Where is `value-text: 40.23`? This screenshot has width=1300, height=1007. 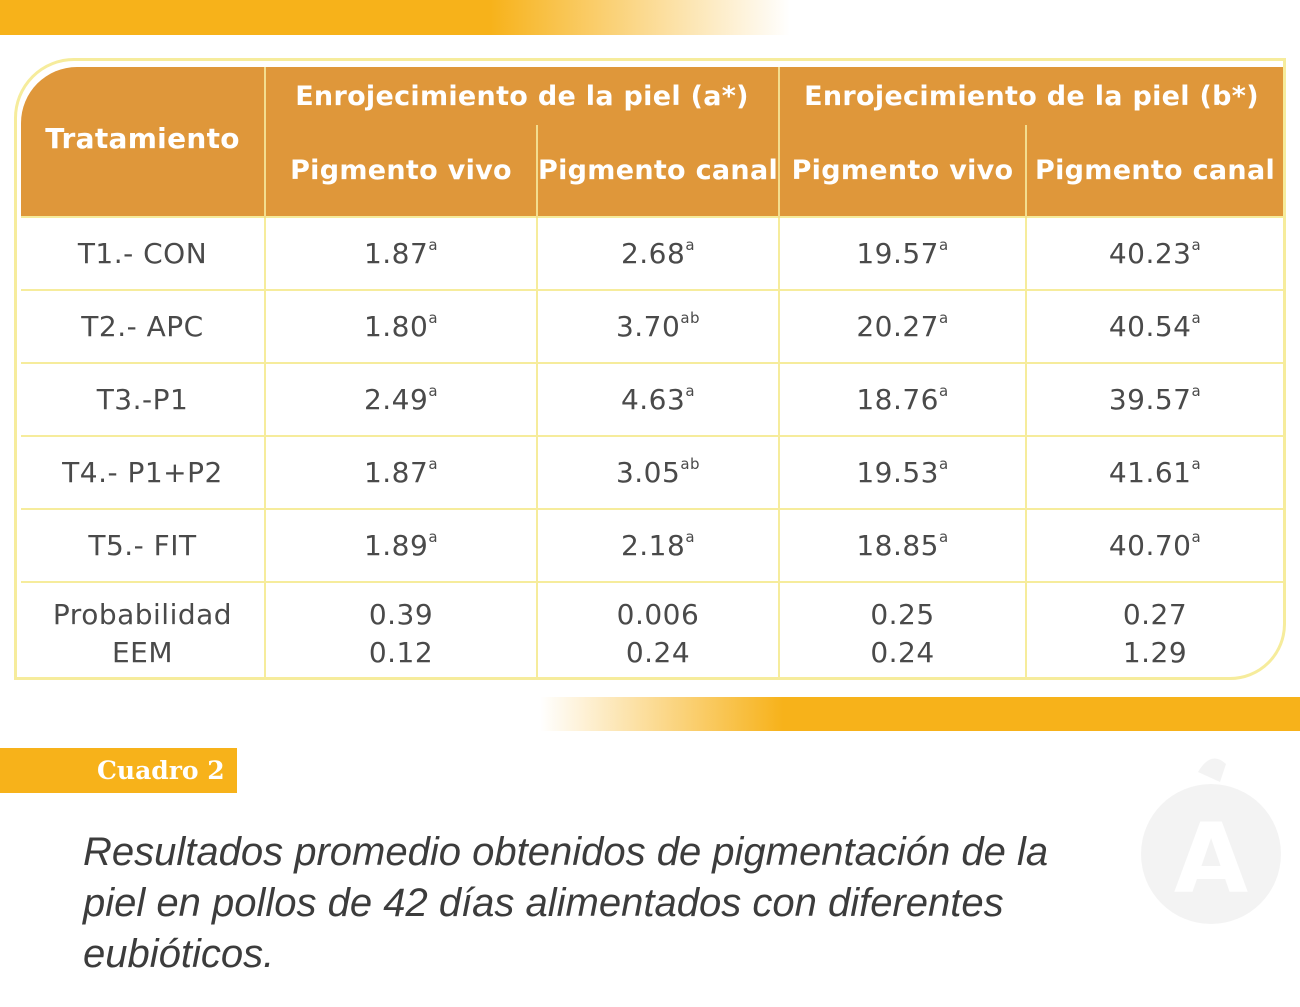 value-text: 40.23 is located at coordinates (1150, 253).